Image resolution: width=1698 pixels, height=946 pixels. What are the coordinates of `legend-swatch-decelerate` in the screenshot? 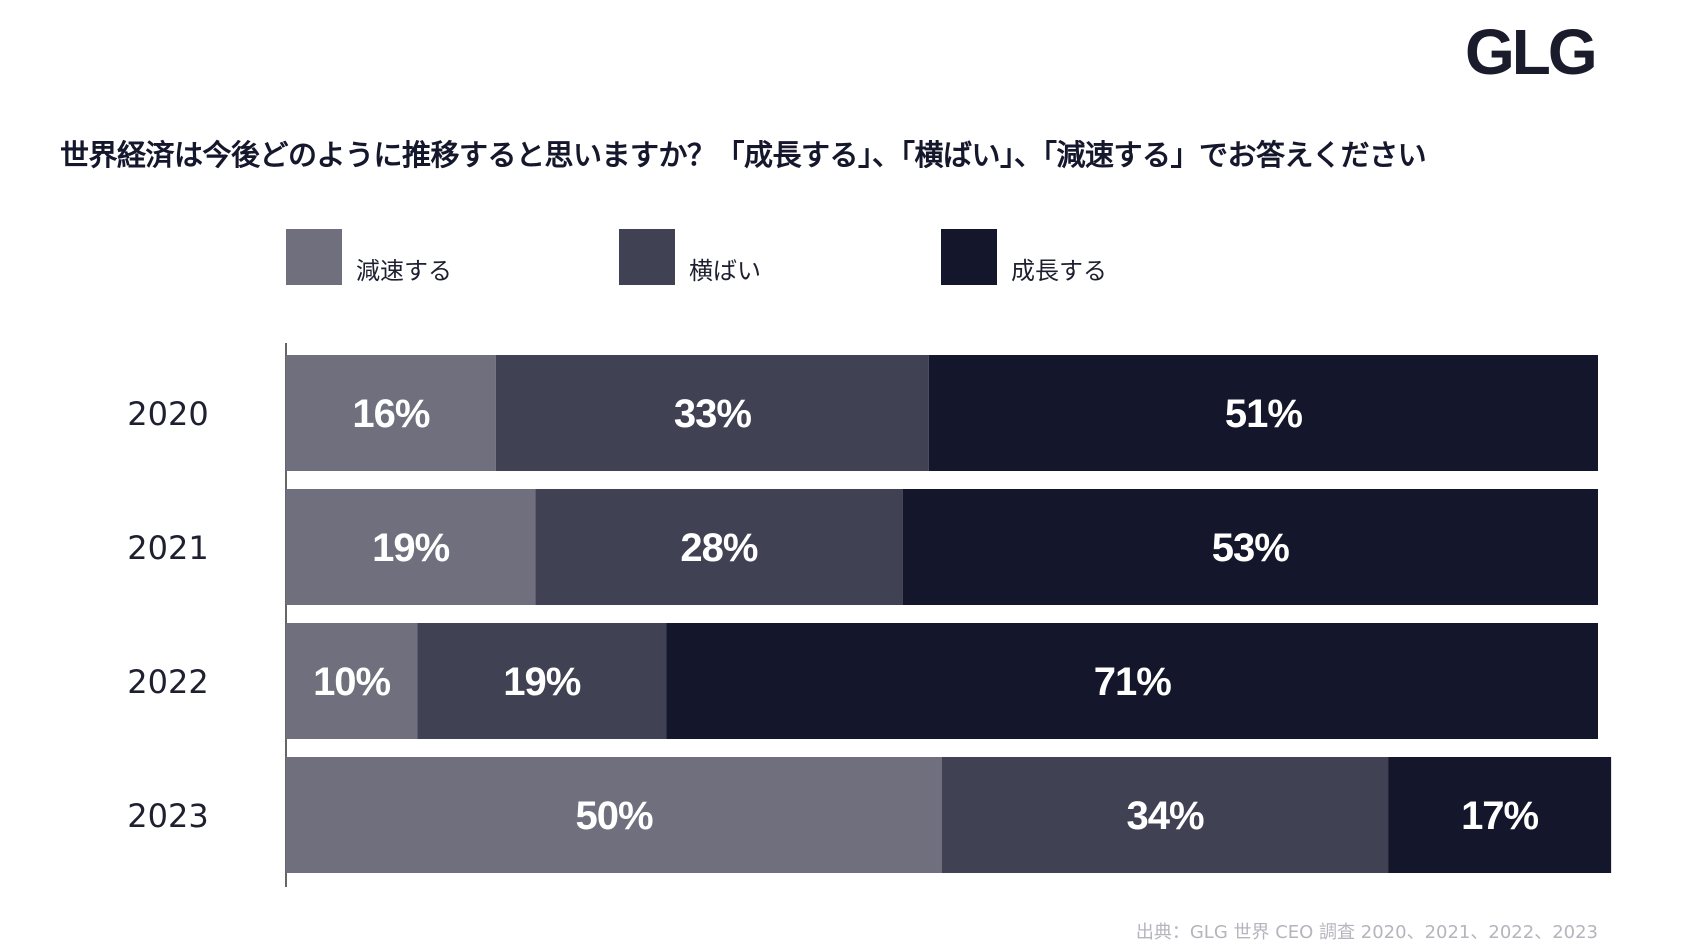 It's located at (314, 257).